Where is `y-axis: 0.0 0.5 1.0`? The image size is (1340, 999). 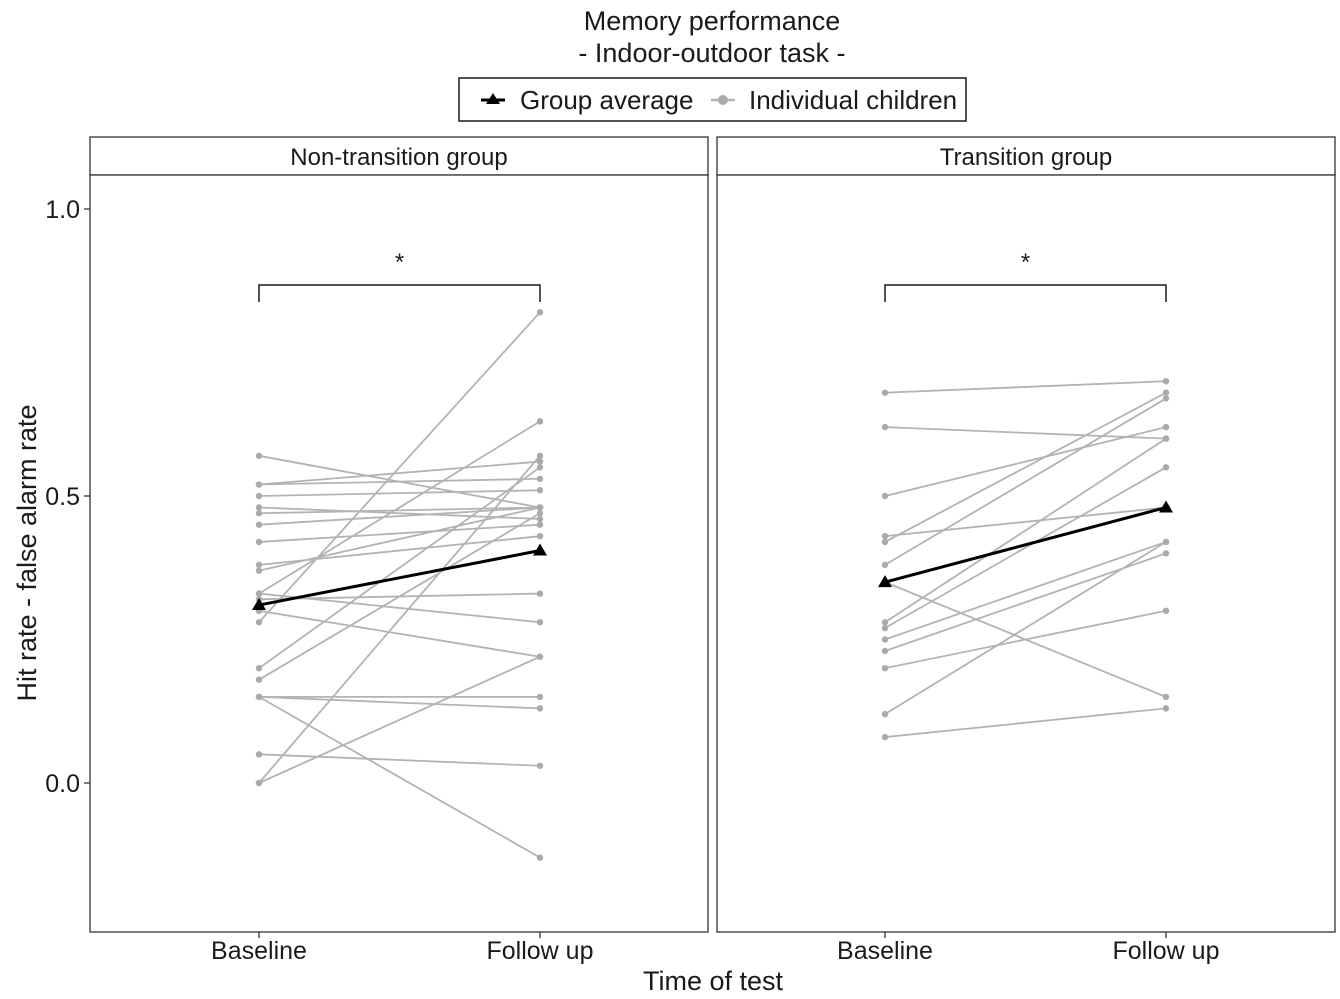 y-axis: 0.0 0.5 1.0 is located at coordinates (67, 497).